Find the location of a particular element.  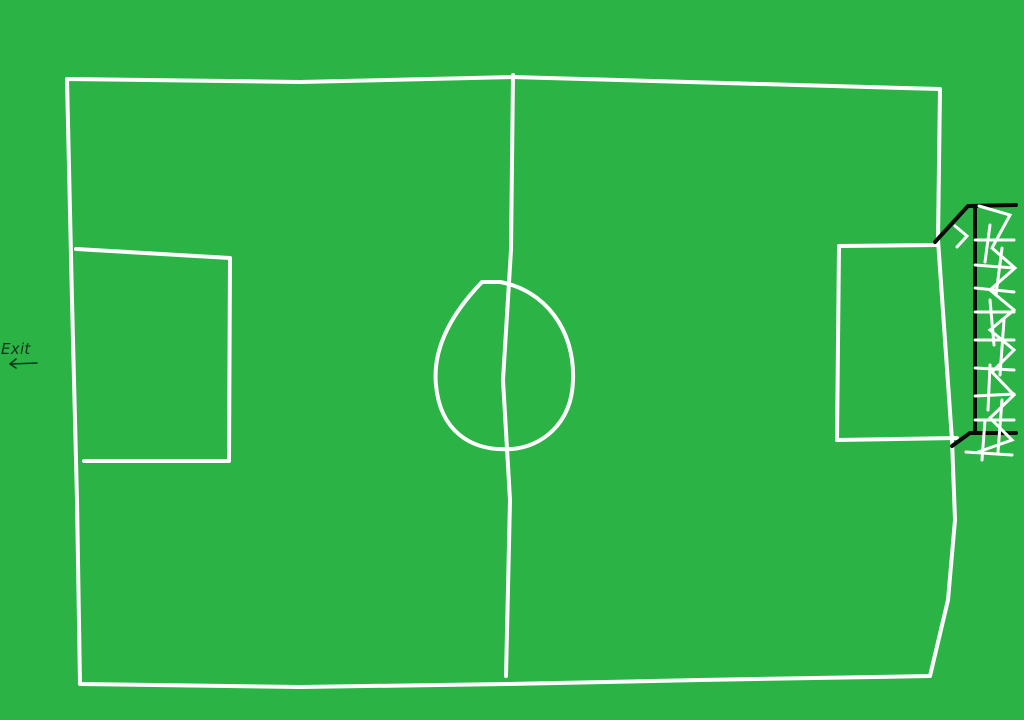

goal-net is located at coordinates (985, 333).